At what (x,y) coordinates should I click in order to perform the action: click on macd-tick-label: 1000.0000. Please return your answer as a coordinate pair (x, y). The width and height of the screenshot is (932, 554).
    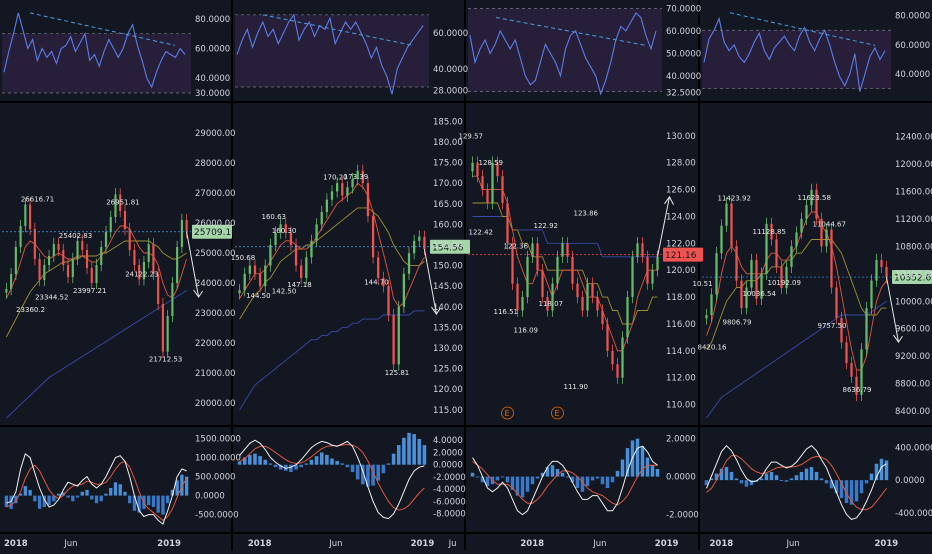
    Looking at the image, I should click on (218, 459).